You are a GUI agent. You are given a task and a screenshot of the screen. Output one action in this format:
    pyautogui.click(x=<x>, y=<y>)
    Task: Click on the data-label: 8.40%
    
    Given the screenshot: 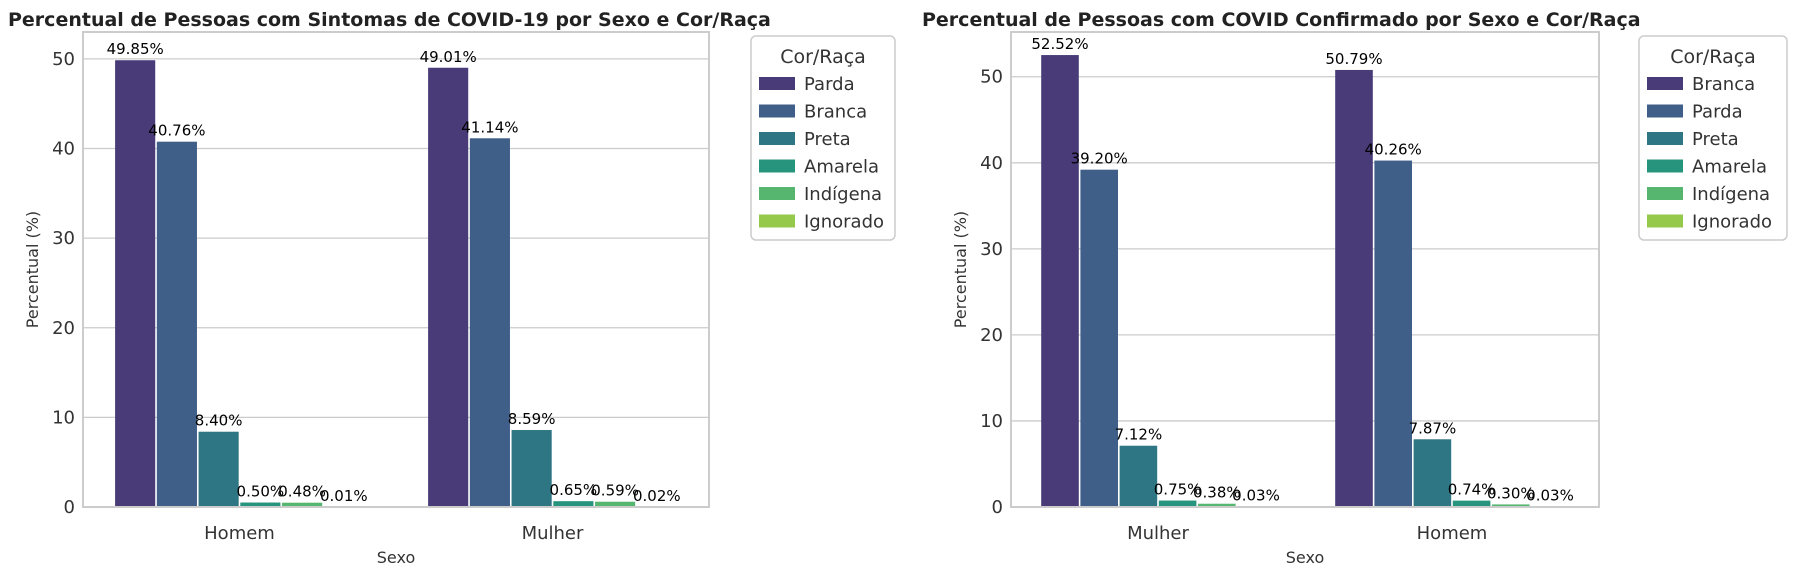 What is the action you would take?
    pyautogui.click(x=219, y=421)
    